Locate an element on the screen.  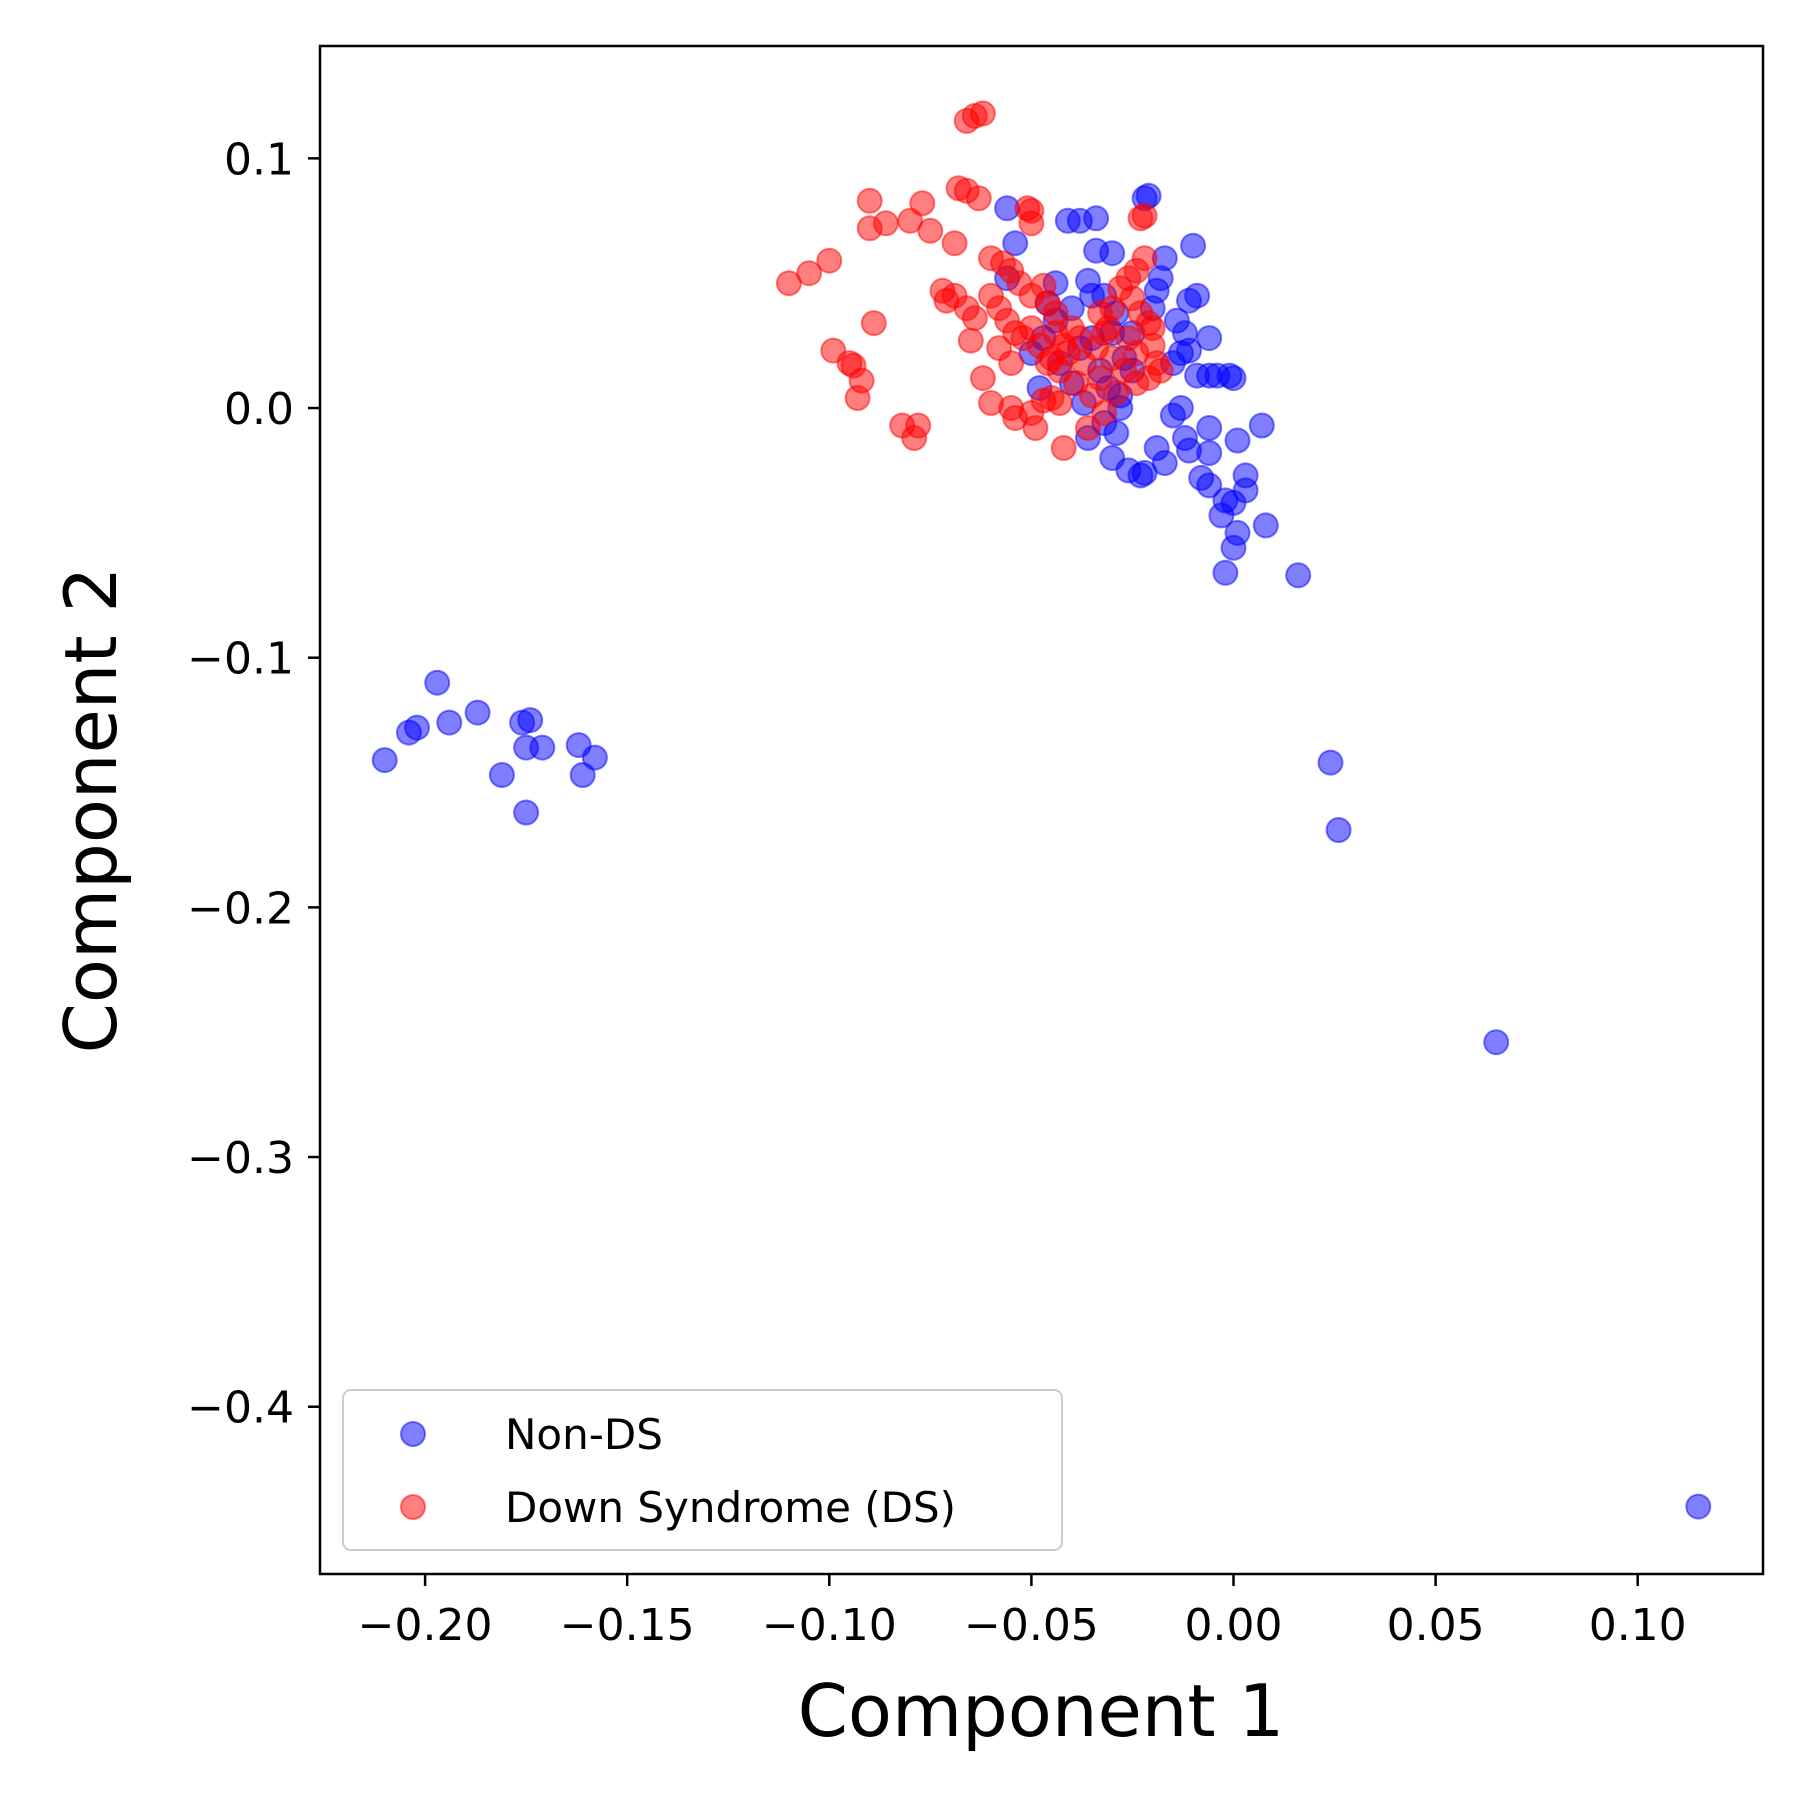
legend-box is located at coordinates (702, 1470).